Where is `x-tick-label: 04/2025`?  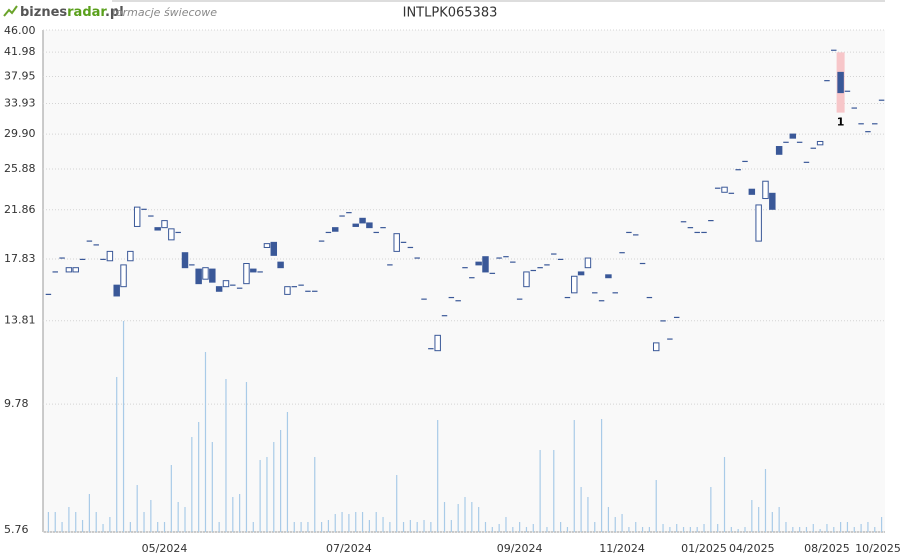
x-tick-label: 04/2025 is located at coordinates (752, 548).